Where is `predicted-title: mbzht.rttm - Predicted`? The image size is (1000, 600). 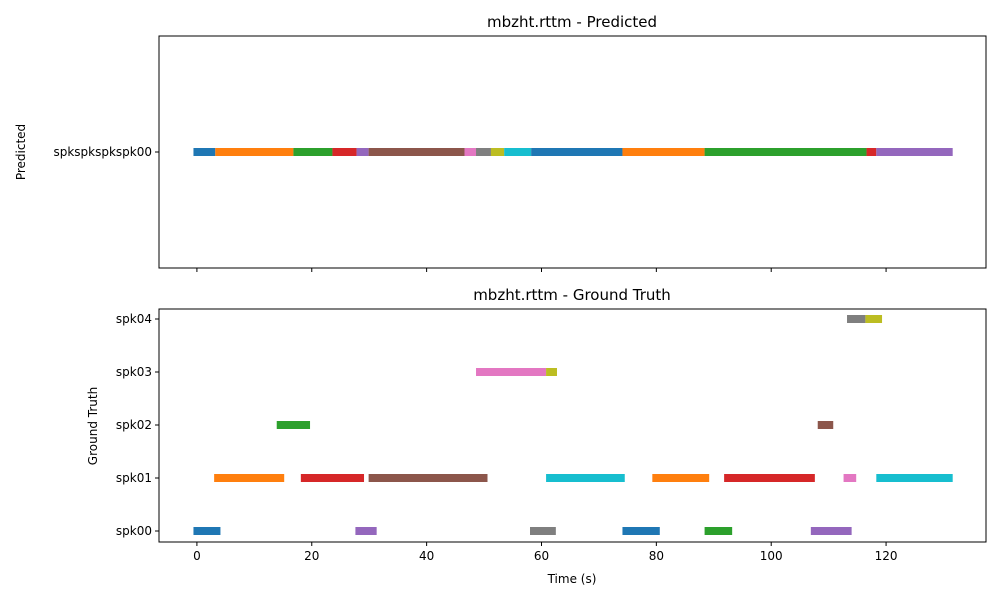
predicted-title: mbzht.rttm - Predicted is located at coordinates (572, 22).